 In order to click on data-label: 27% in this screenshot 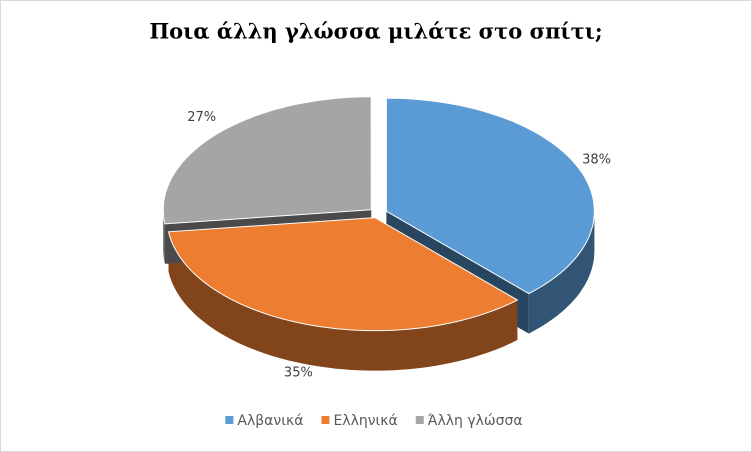, I will do `click(201, 117)`.